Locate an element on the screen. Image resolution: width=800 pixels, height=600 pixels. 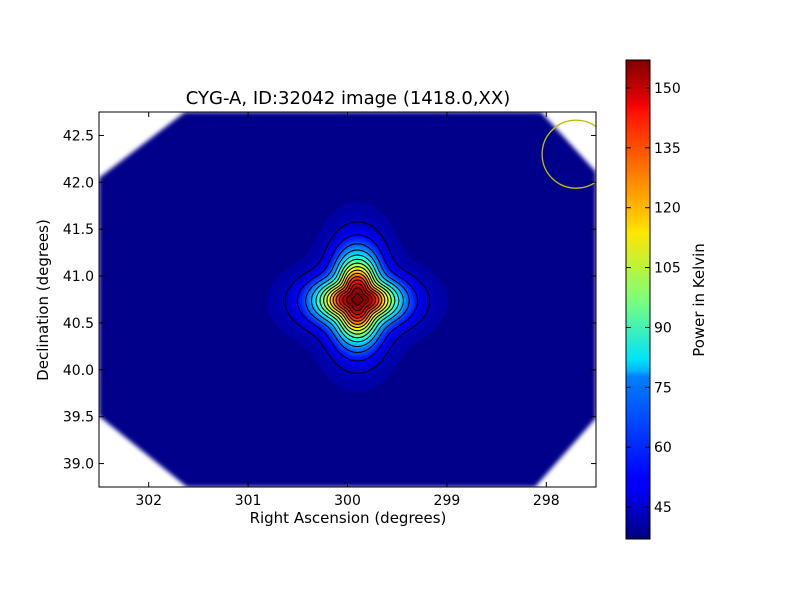
y-tick-label: 40.0 is located at coordinates (78, 371).